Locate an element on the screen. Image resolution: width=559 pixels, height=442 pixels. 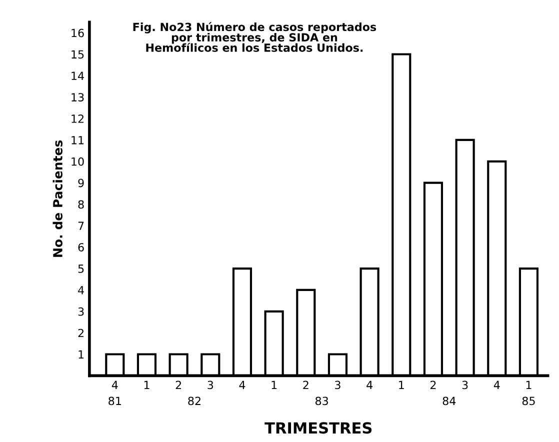
y-tick-label: 12 is located at coordinates (78, 118).